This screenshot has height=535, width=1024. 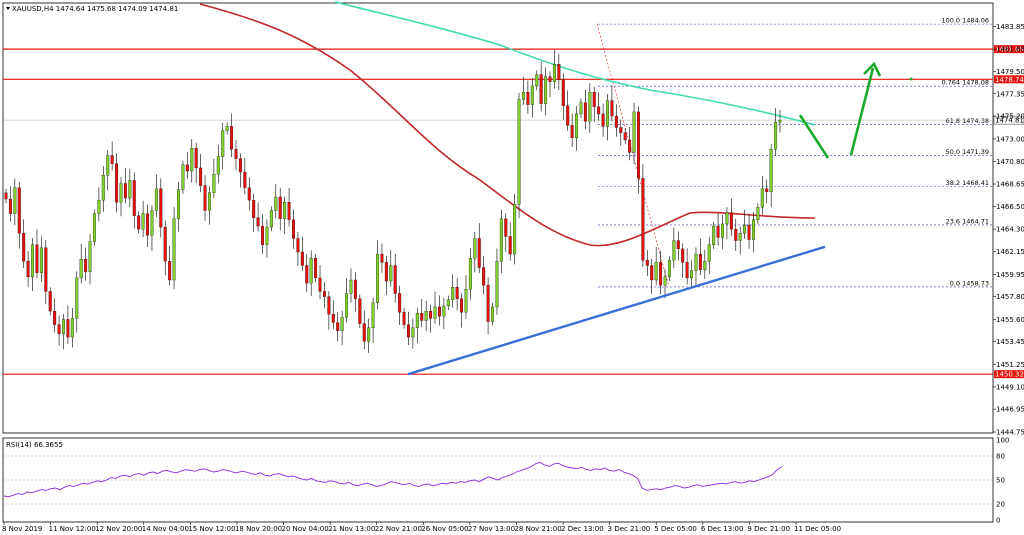 I want to click on projection-arrowhead-icon, so click(x=872, y=69).